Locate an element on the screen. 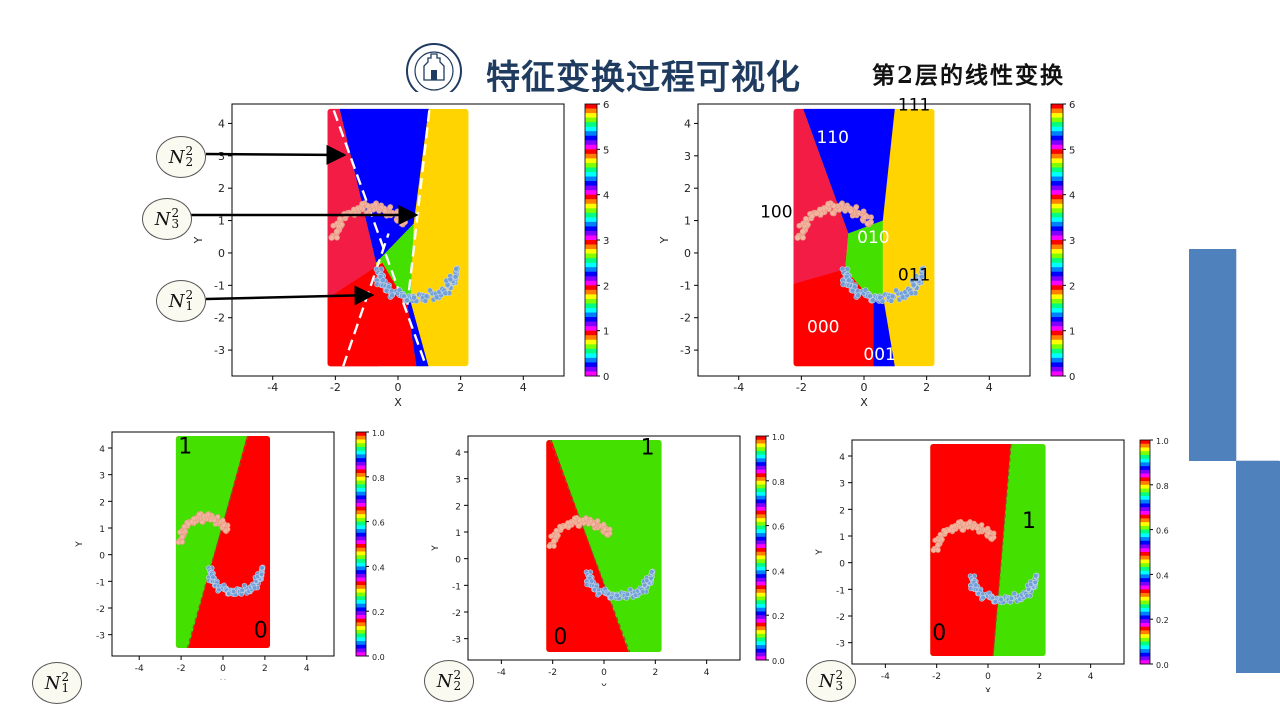  colorbar-tick-label: 0.8 is located at coordinates (378, 478).